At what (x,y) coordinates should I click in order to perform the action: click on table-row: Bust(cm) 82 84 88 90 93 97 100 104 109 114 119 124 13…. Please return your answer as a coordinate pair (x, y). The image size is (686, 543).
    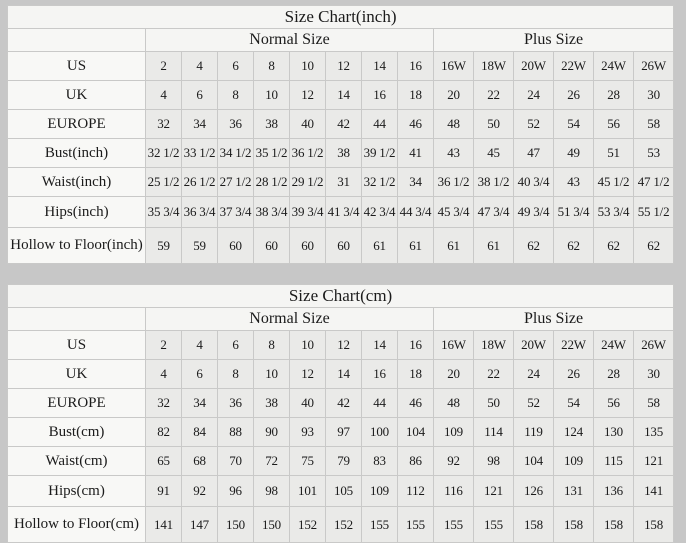
    Looking at the image, I should click on (341, 432).